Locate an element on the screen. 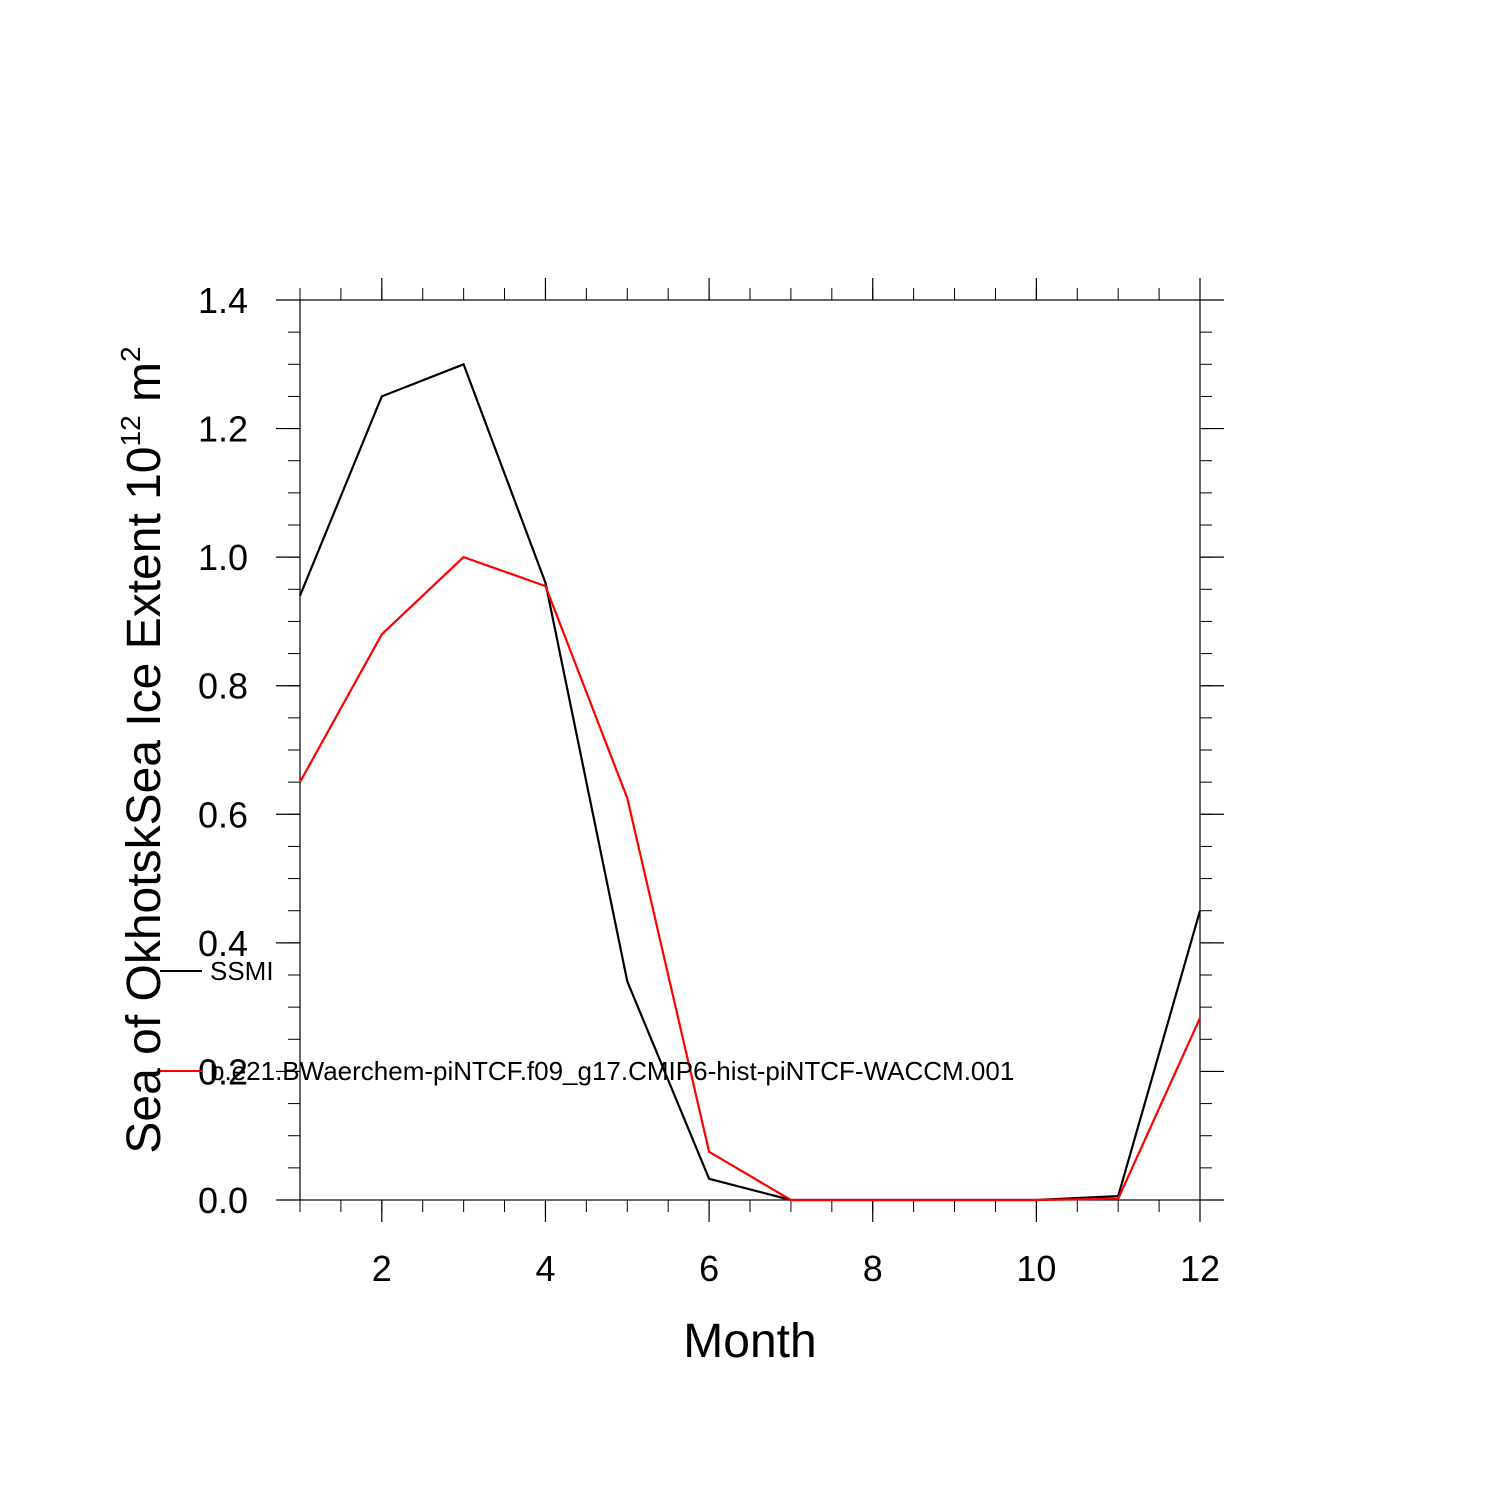 This screenshot has width=1500, height=1500. x-tick-label: 10 is located at coordinates (1036, 1268).